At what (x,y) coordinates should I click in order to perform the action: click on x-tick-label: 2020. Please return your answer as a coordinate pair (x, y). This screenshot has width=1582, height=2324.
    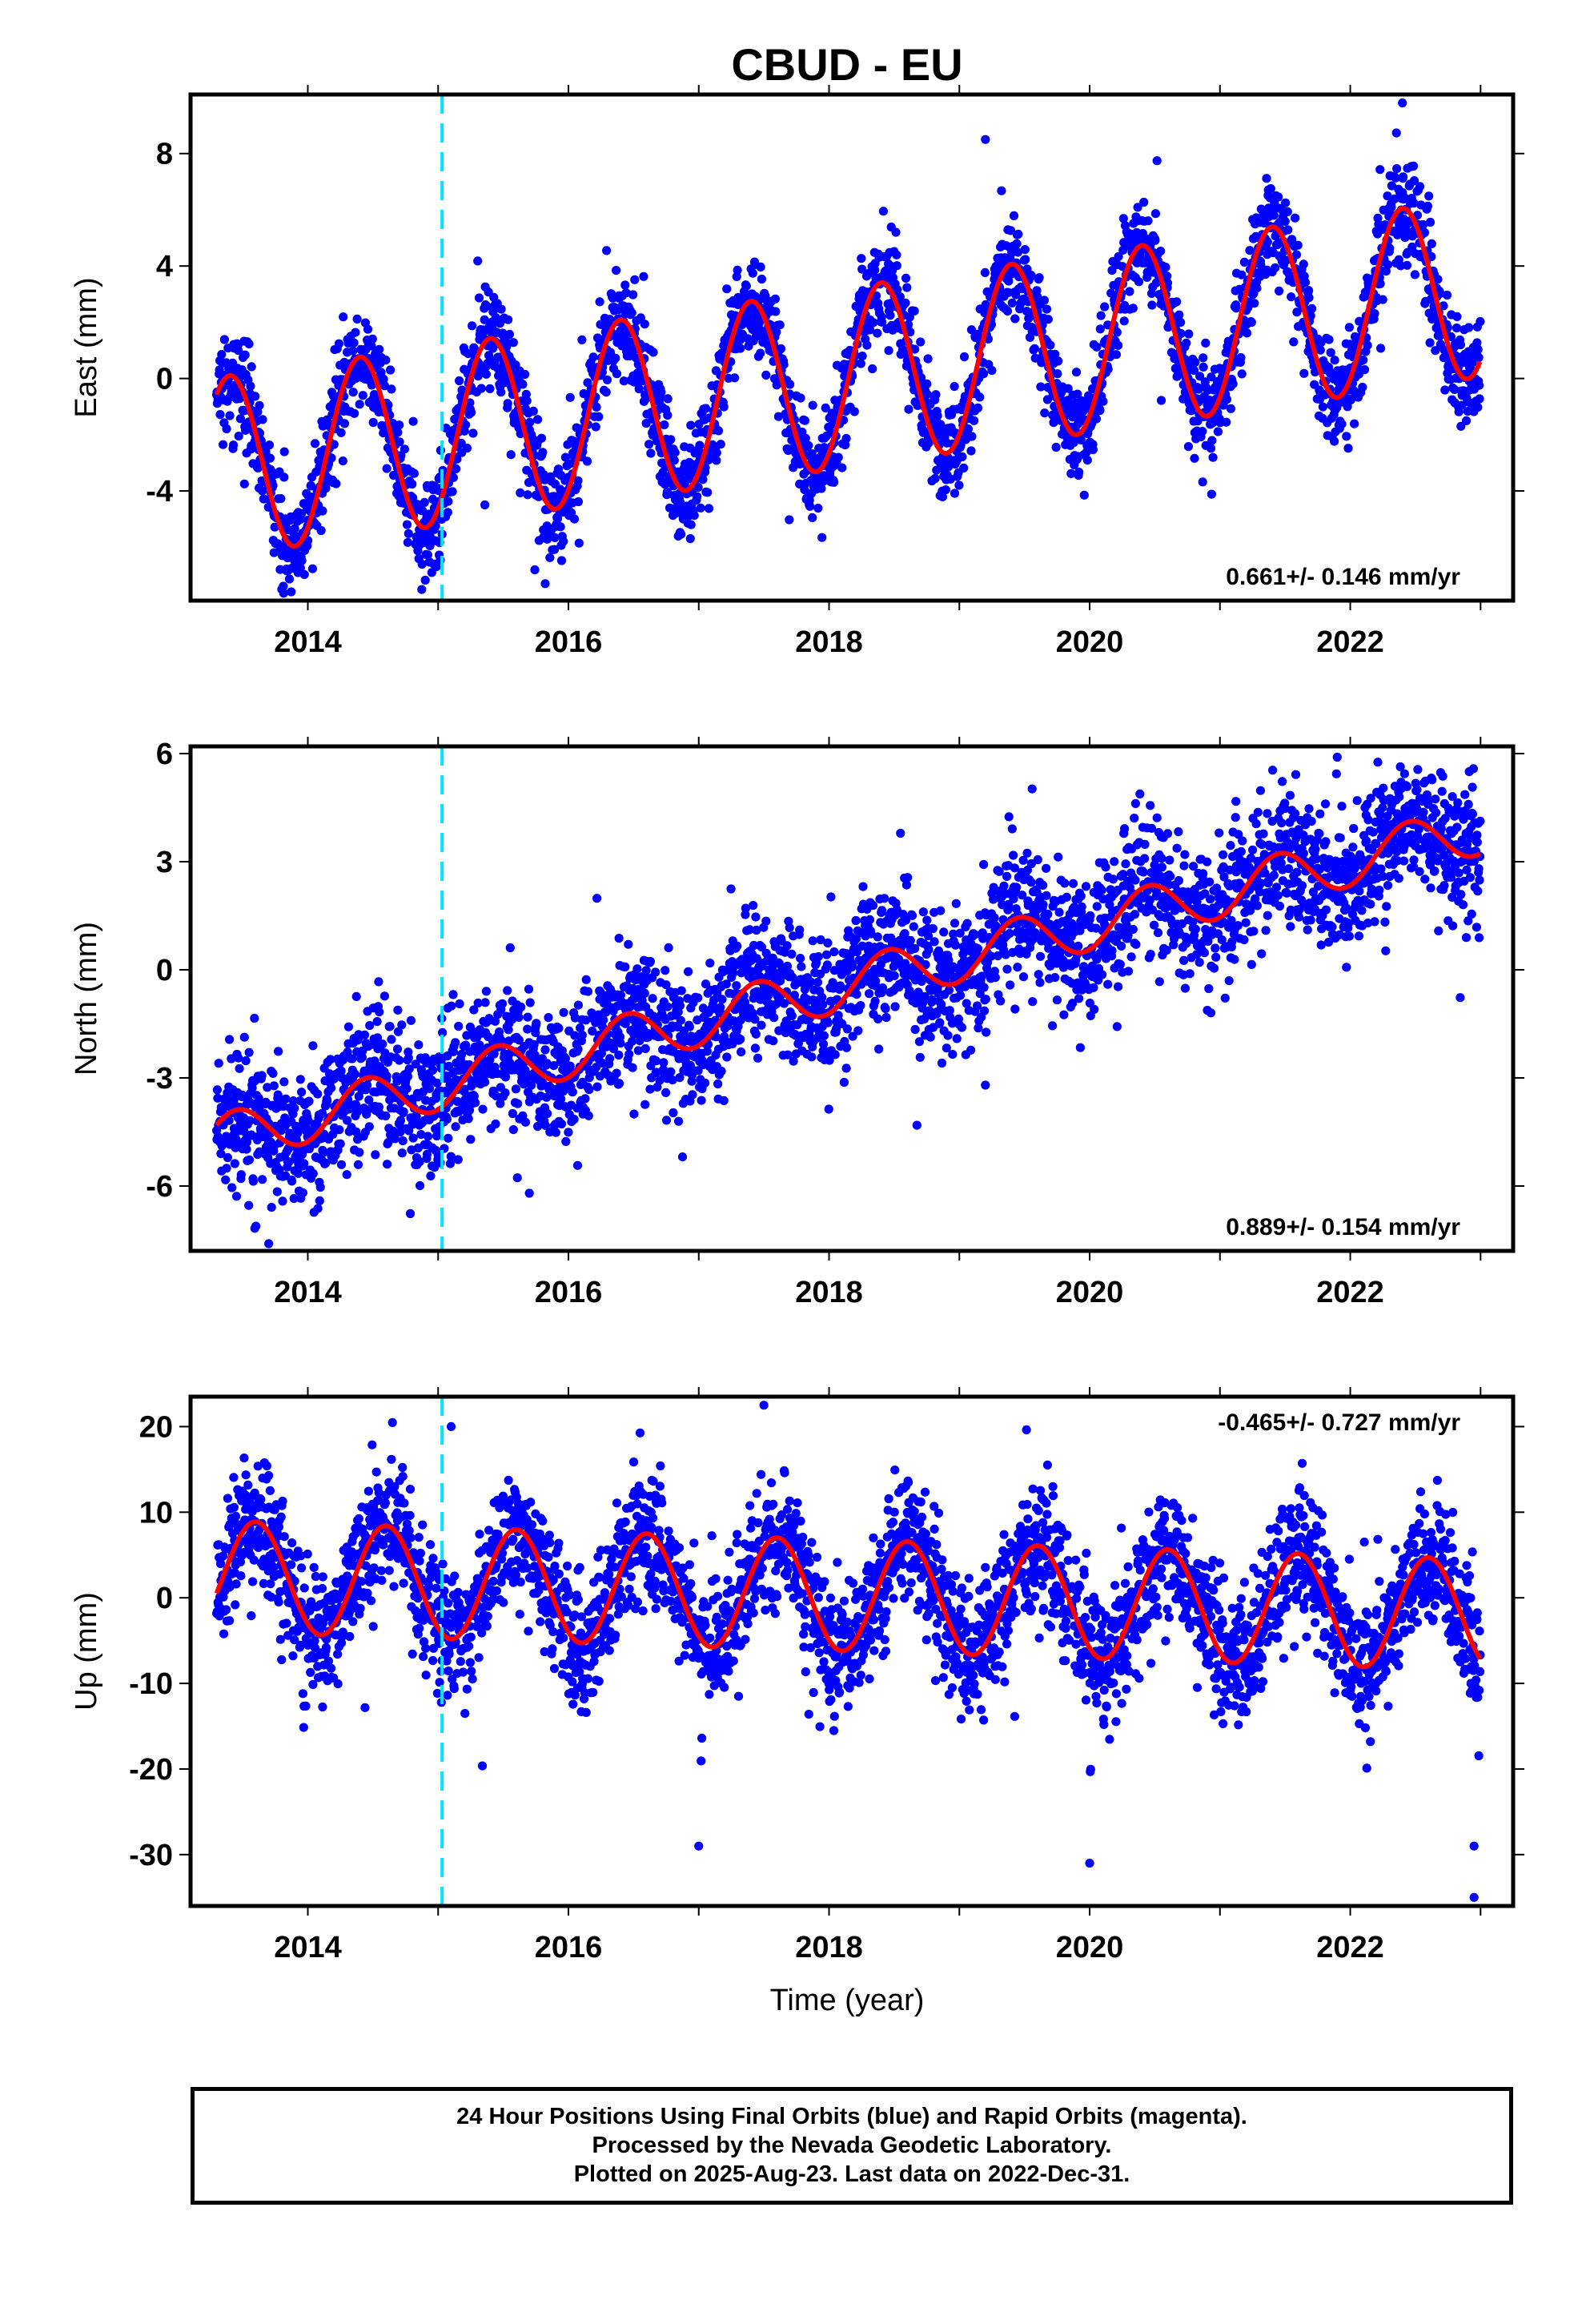
    Looking at the image, I should click on (1090, 642).